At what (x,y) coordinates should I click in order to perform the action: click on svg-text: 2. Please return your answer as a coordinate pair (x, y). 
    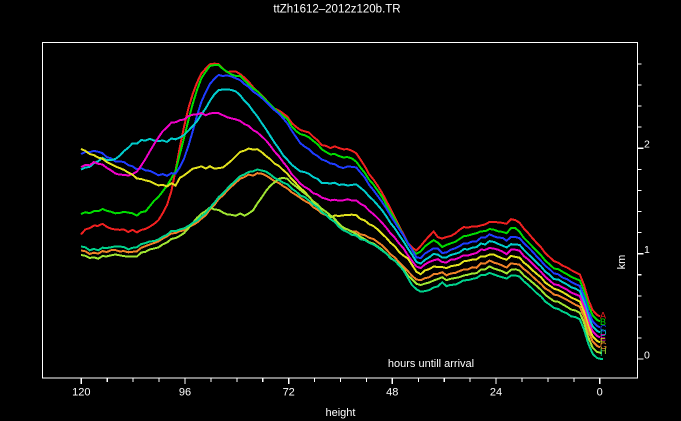
    Looking at the image, I should click on (647, 145).